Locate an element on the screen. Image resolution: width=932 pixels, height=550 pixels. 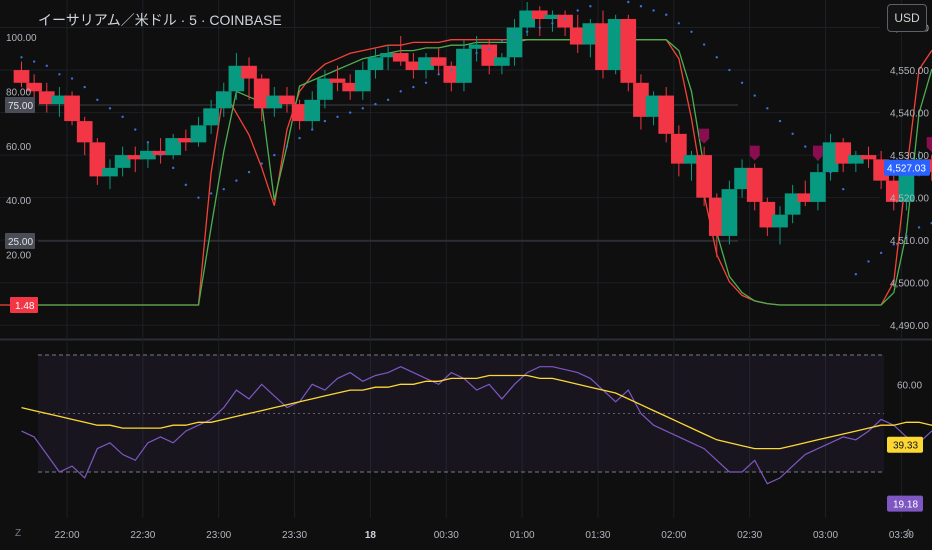
stochastic-level-tag is located at coordinates (20, 105).